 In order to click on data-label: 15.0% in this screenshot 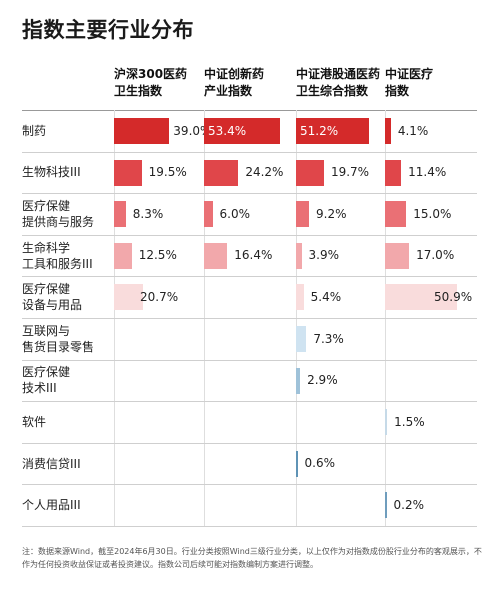, I will do `click(432, 213)`.